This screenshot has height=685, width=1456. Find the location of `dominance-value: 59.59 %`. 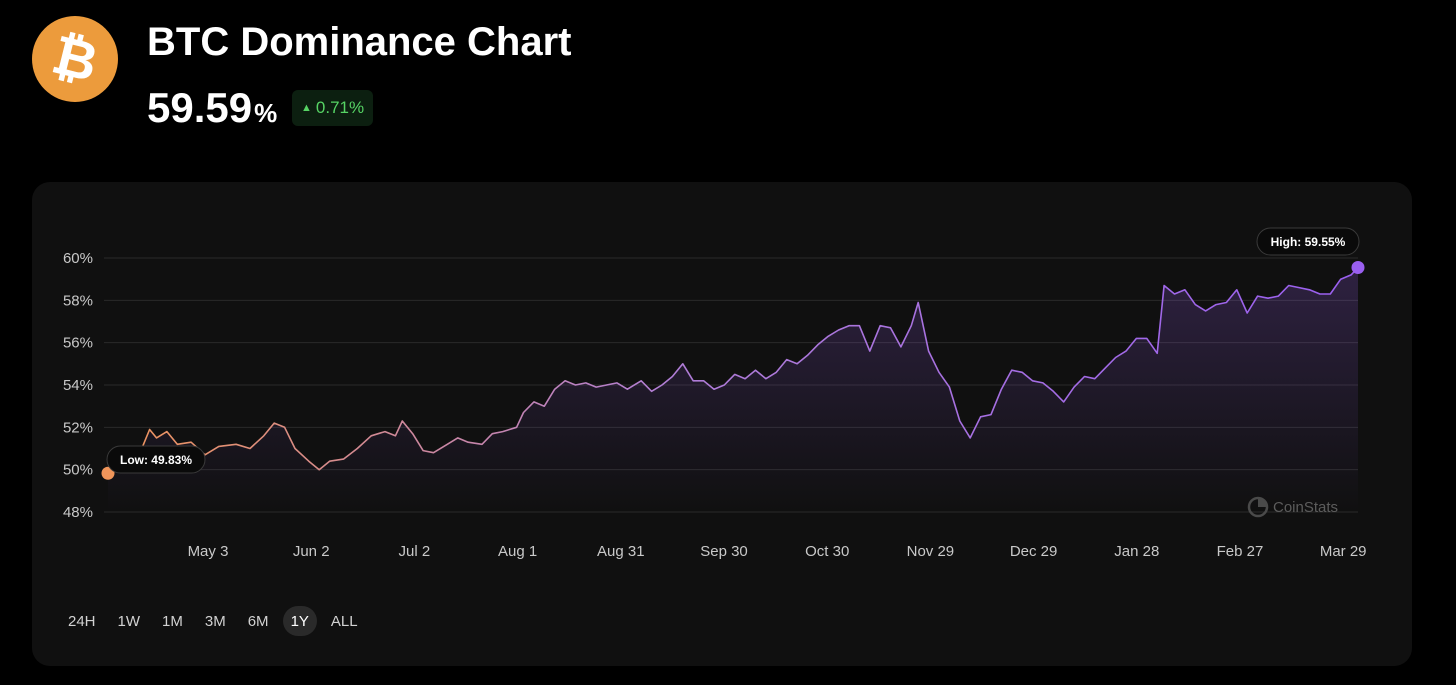

dominance-value: 59.59 % is located at coordinates (212, 108).